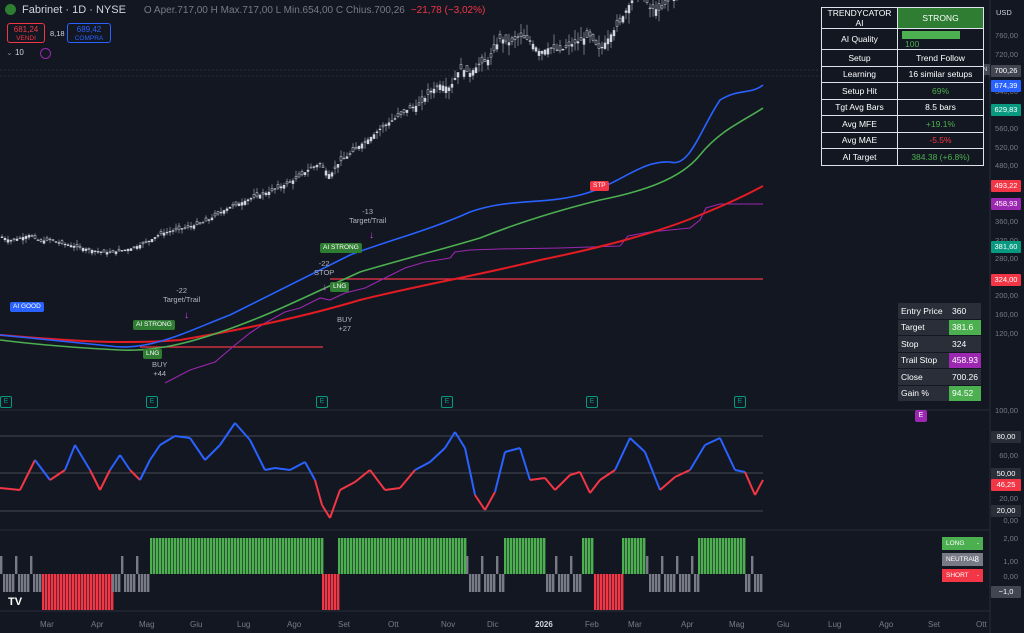 Image resolution: width=1024 pixels, height=633 pixels. I want to click on ai-quality-bar, so click(931, 34).